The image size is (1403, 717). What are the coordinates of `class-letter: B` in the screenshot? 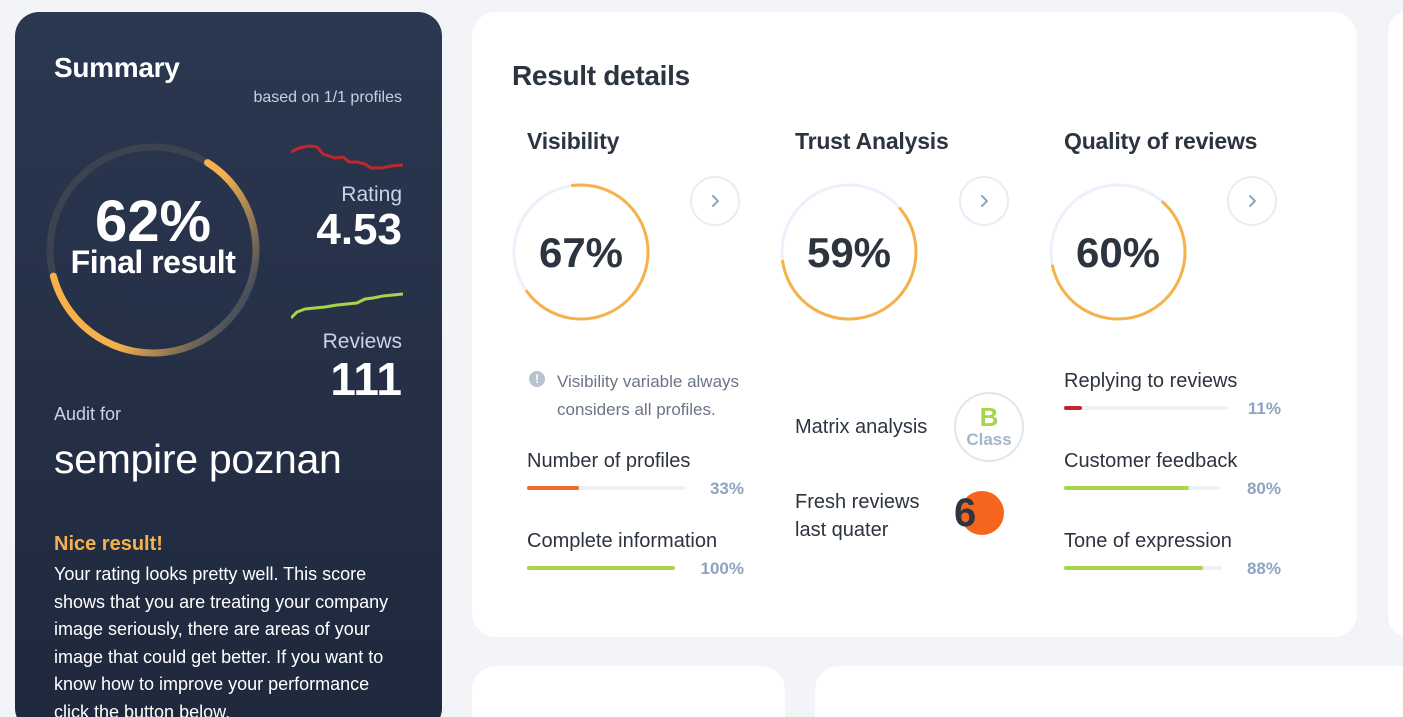 It's located at (989, 417).